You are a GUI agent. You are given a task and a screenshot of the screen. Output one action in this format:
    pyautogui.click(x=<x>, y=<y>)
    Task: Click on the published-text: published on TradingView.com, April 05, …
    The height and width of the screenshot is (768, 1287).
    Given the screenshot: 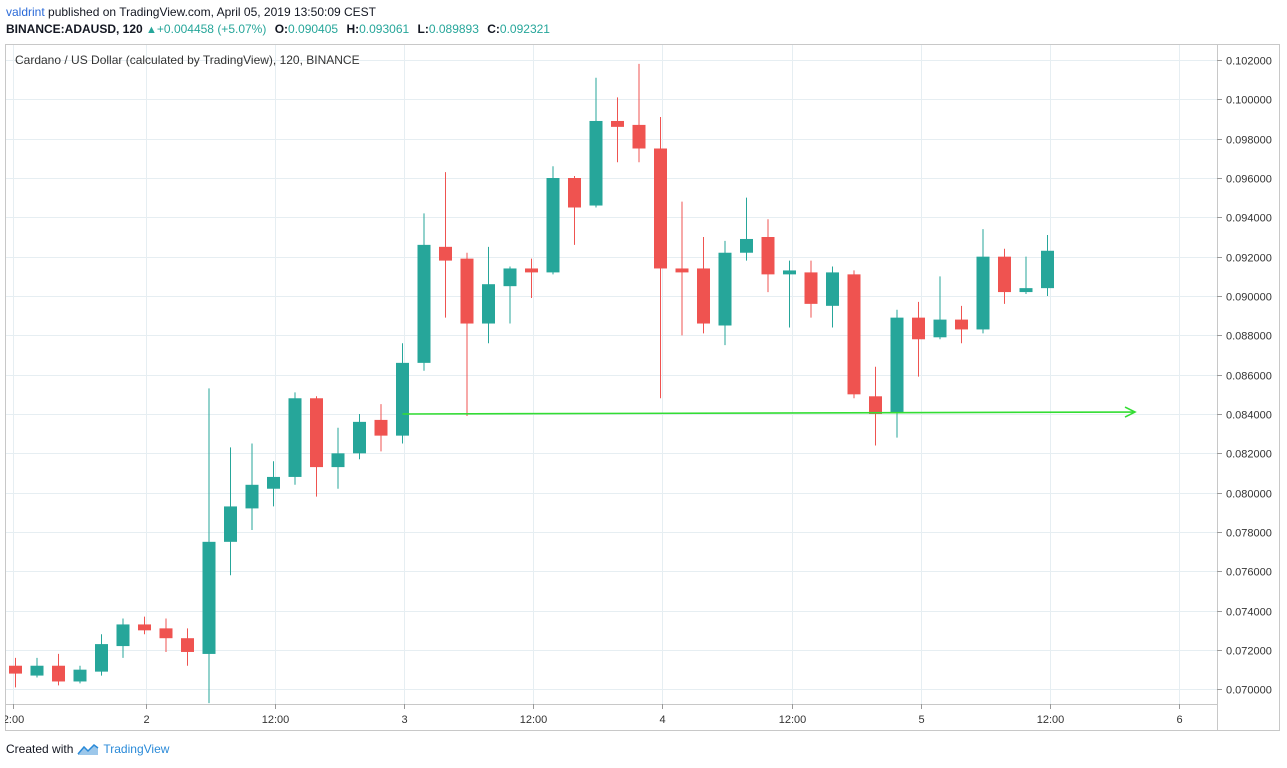 What is the action you would take?
    pyautogui.click(x=210, y=12)
    